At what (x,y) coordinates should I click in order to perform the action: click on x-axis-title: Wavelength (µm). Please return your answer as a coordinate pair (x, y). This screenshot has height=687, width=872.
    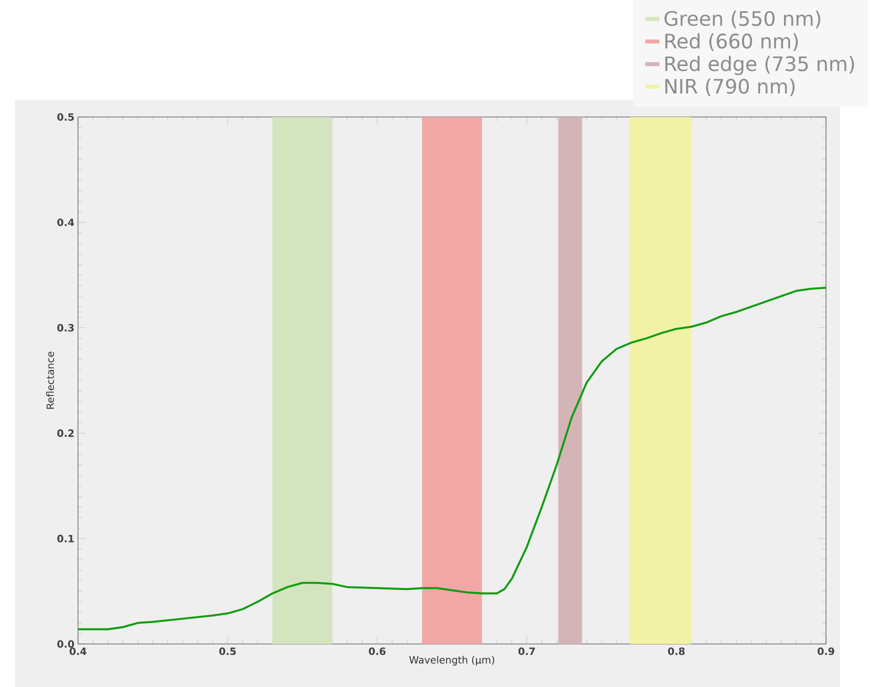
    Looking at the image, I should click on (451, 661).